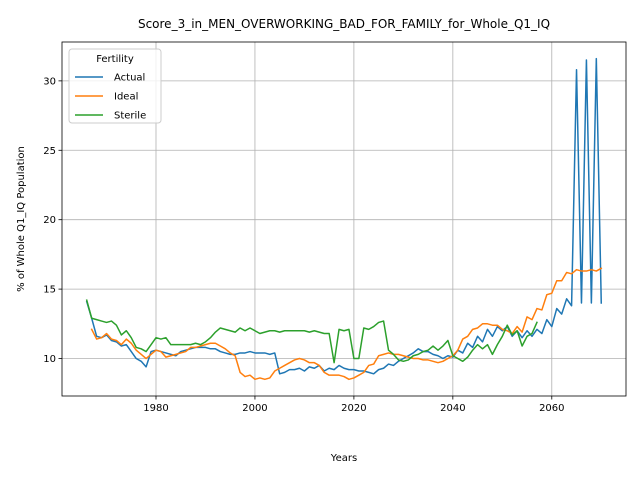 The width and height of the screenshot is (640, 480). Describe the element at coordinates (115, 59) in the screenshot. I see `legend-title: Fertility` at that location.